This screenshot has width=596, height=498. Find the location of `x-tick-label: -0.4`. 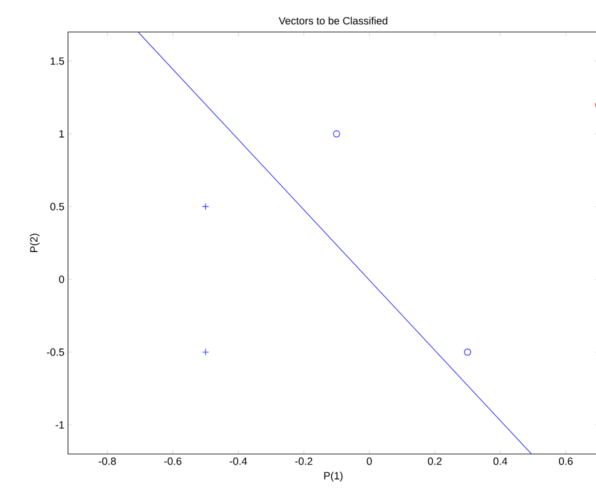

x-tick-label: -0.4 is located at coordinates (239, 461).